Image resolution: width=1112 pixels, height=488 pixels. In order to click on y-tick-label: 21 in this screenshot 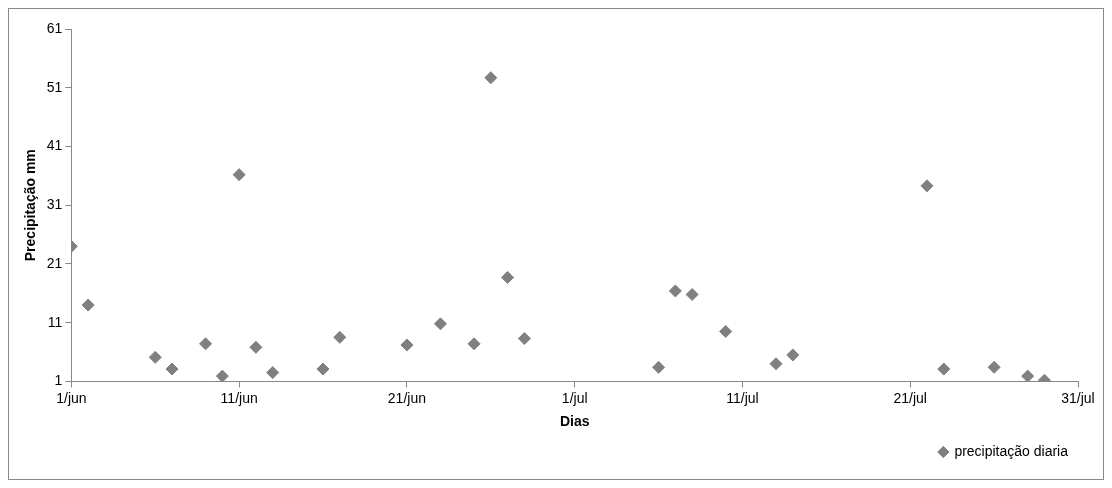, I will do `click(54, 262)`.